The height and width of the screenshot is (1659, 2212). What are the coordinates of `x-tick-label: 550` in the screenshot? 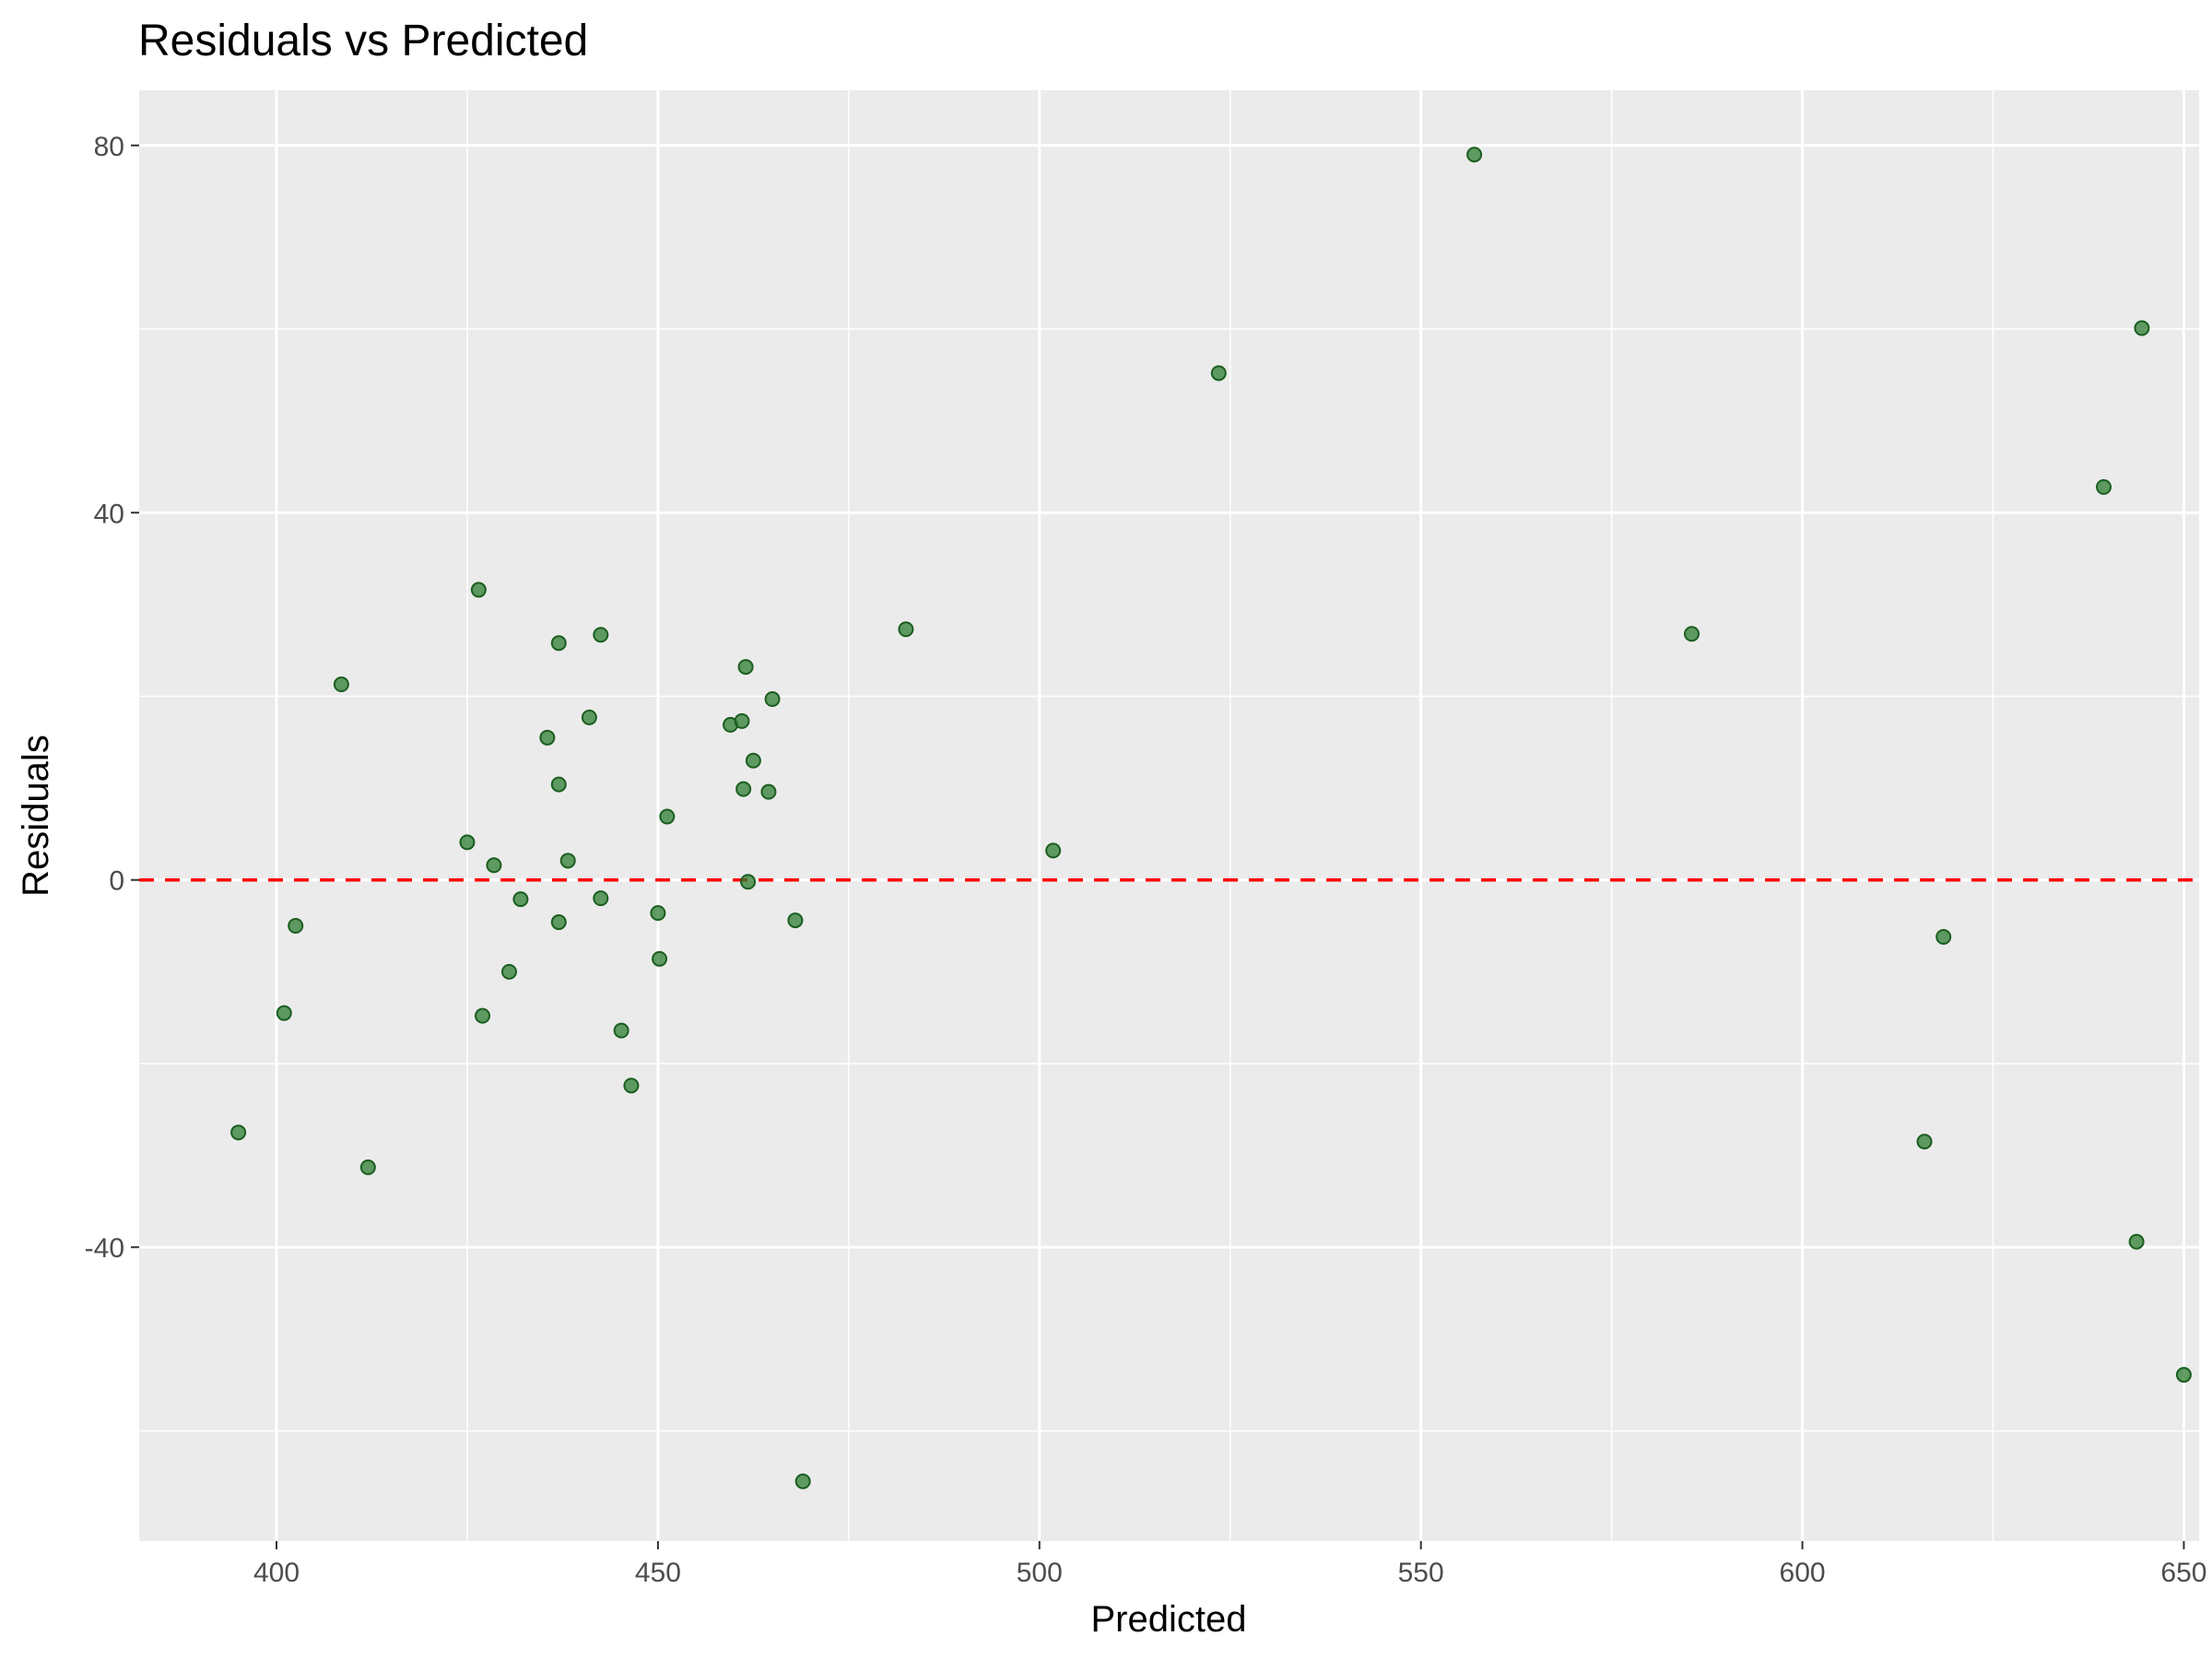 It's located at (1421, 1573).